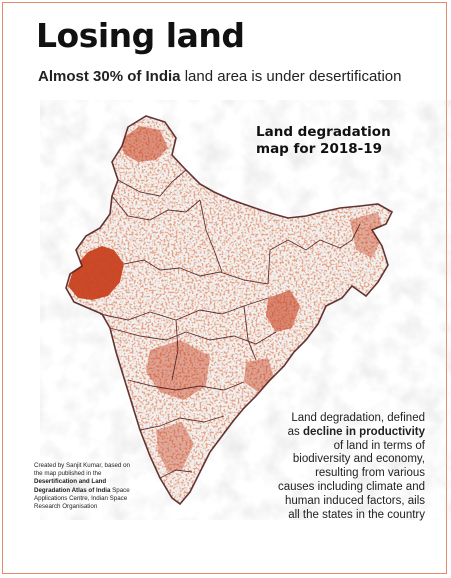 The image size is (451, 578). What do you see at coordinates (96, 273) in the screenshot?
I see `rajasthan-degraded-zone` at bounding box center [96, 273].